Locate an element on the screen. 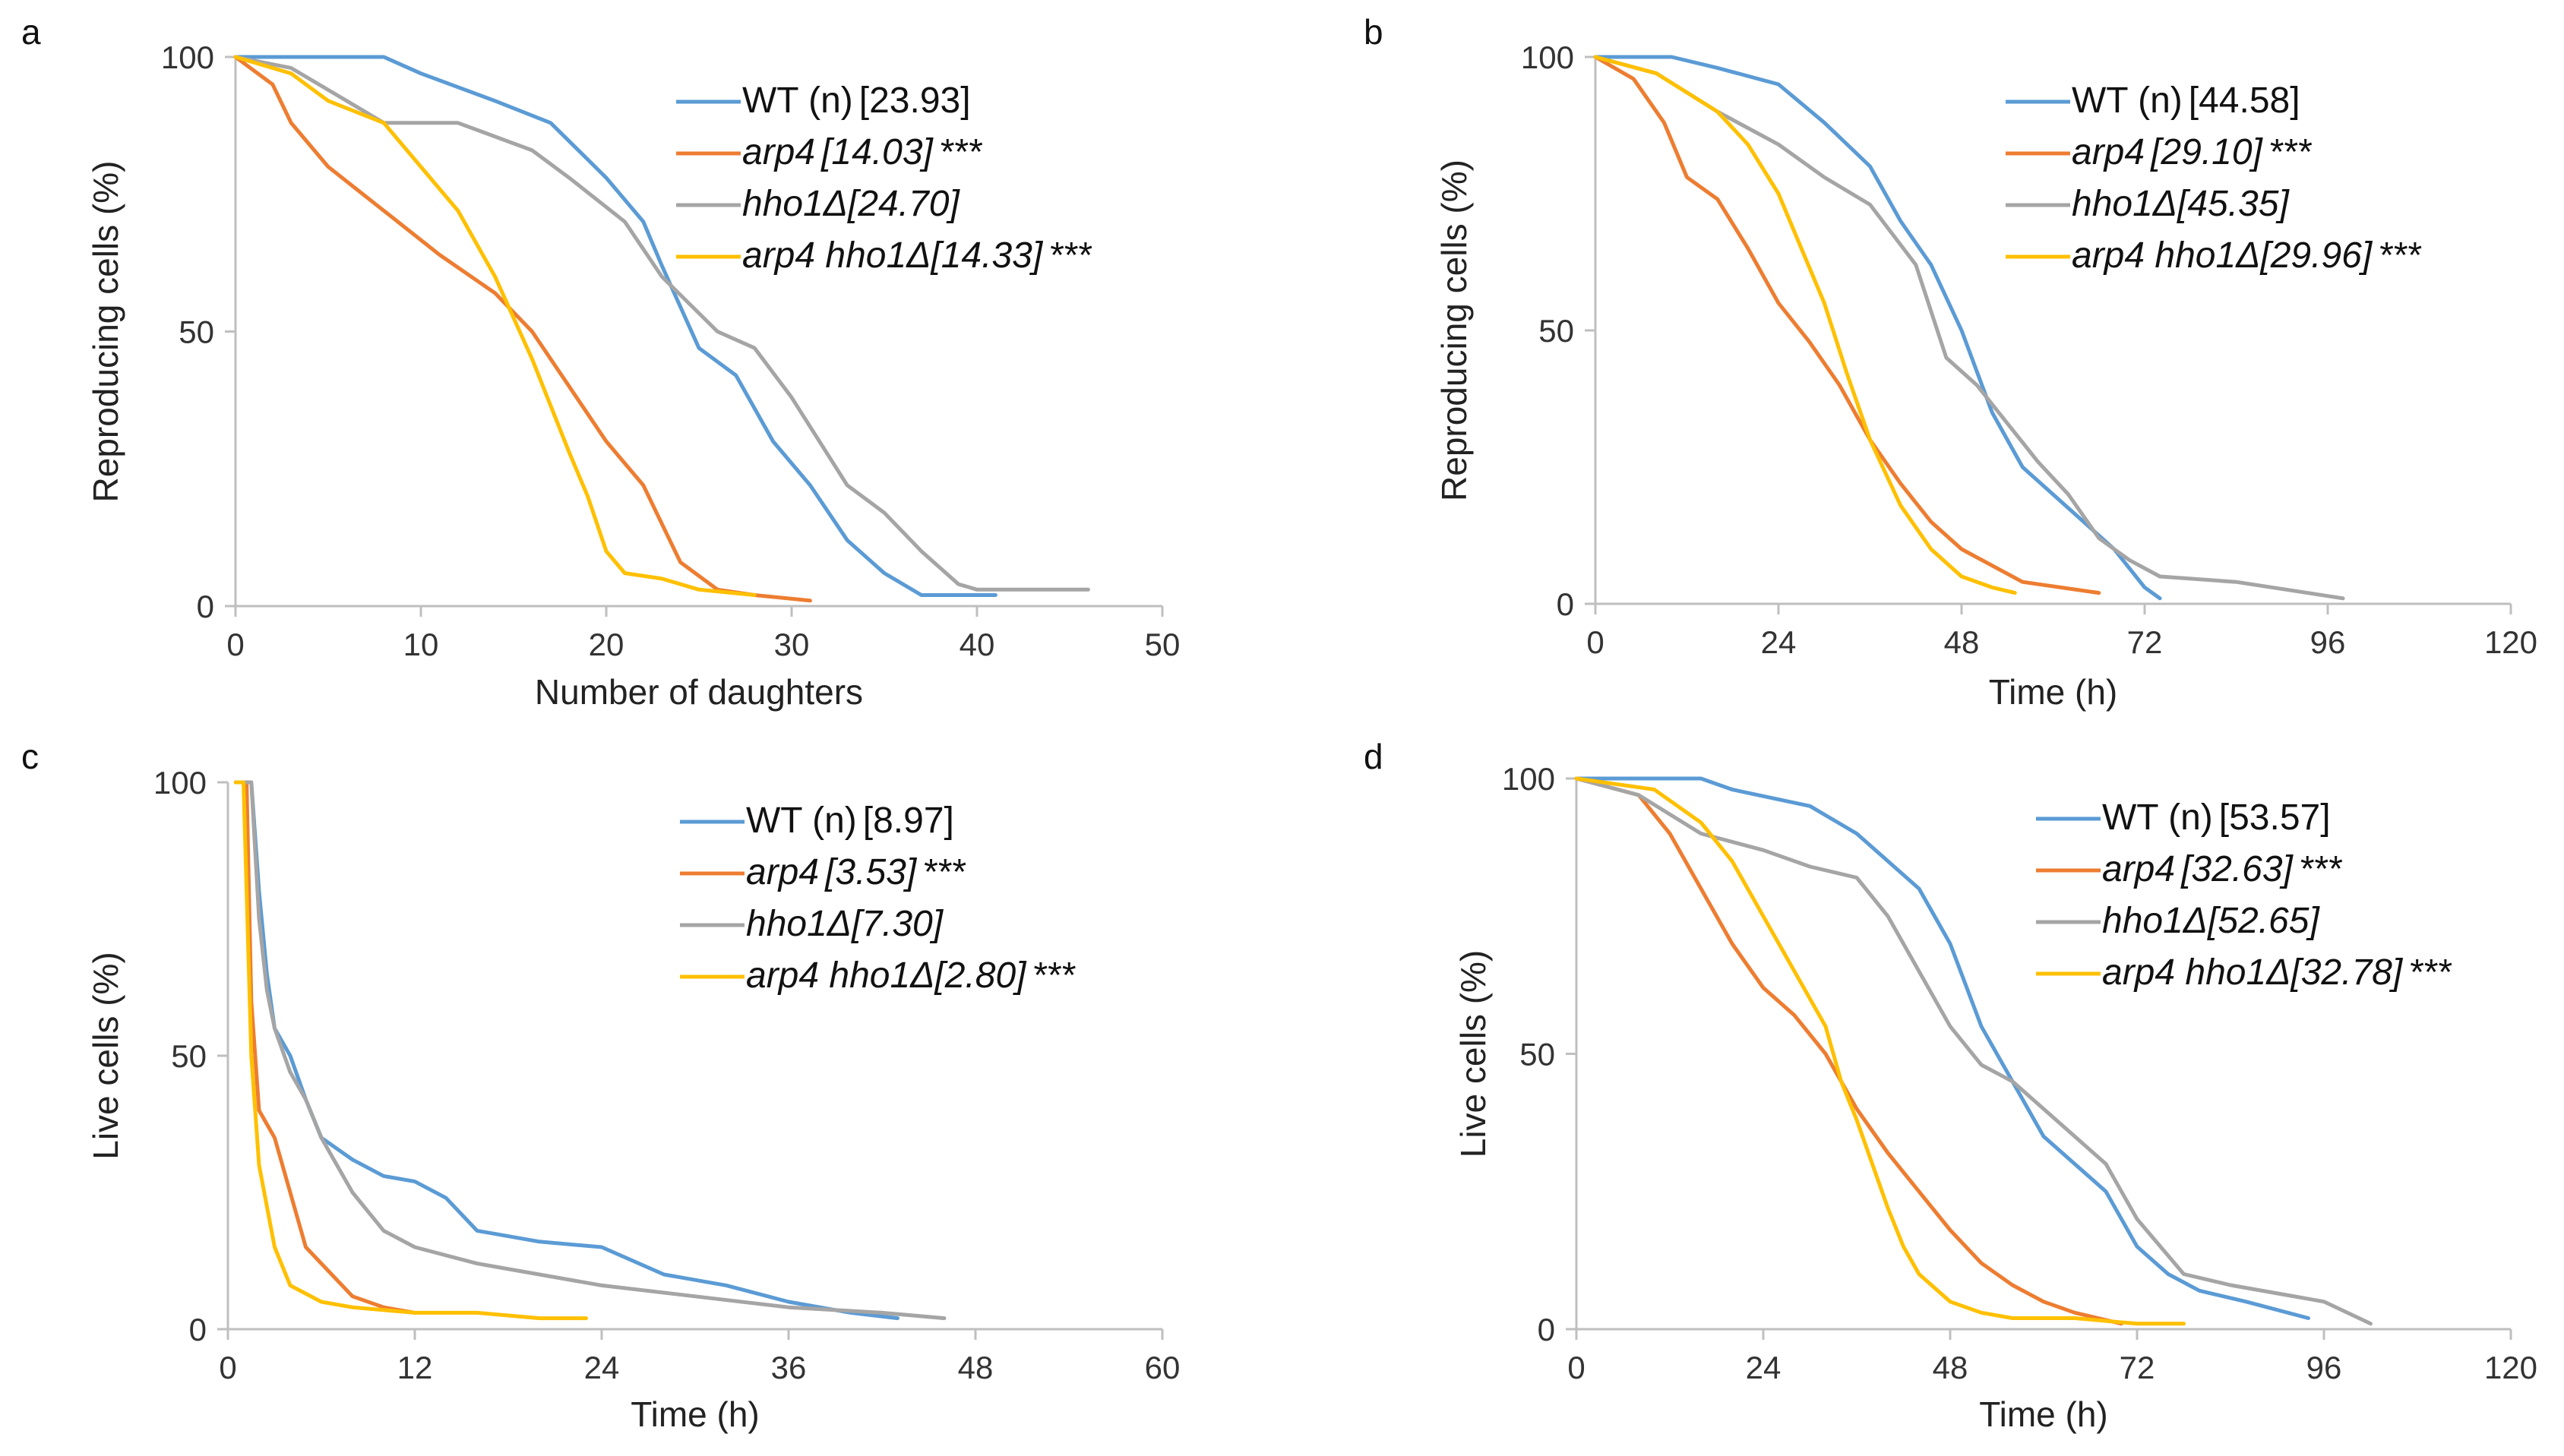 This screenshot has width=2564, height=1456. x-tick-label: 60 is located at coordinates (1163, 1367).